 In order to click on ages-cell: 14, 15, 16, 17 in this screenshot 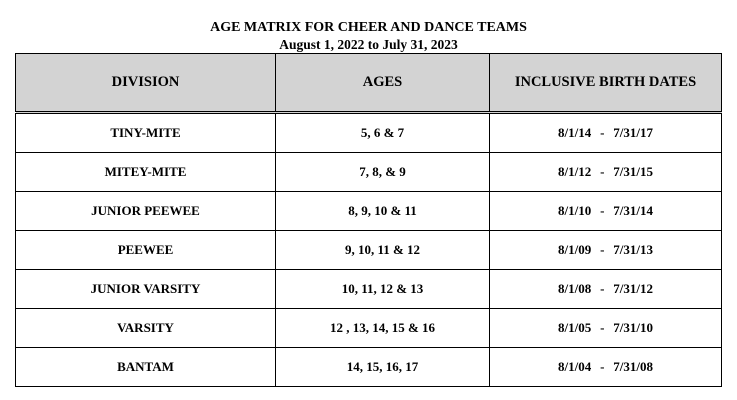, I will do `click(382, 367)`.